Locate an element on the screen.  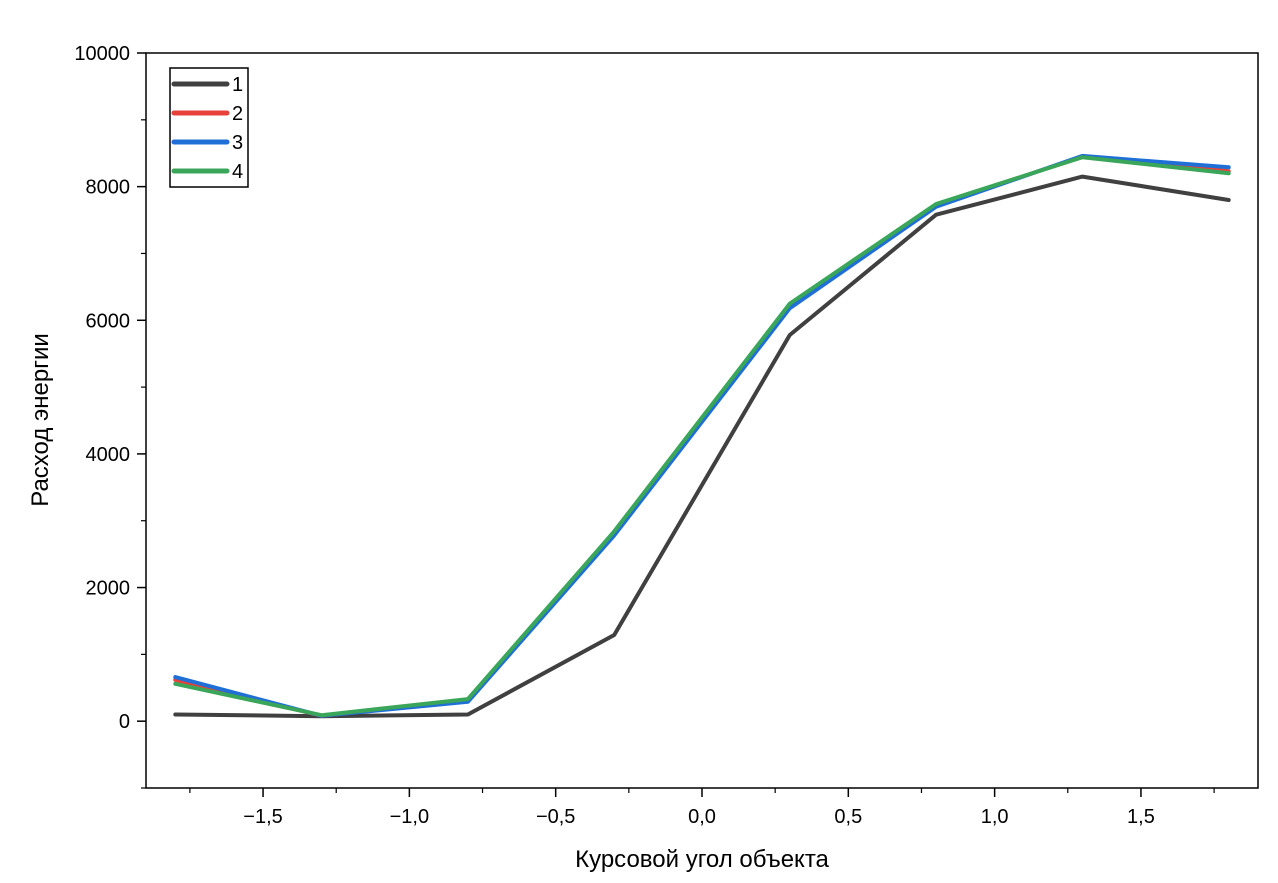
legend-label: 2 is located at coordinates (237, 114).